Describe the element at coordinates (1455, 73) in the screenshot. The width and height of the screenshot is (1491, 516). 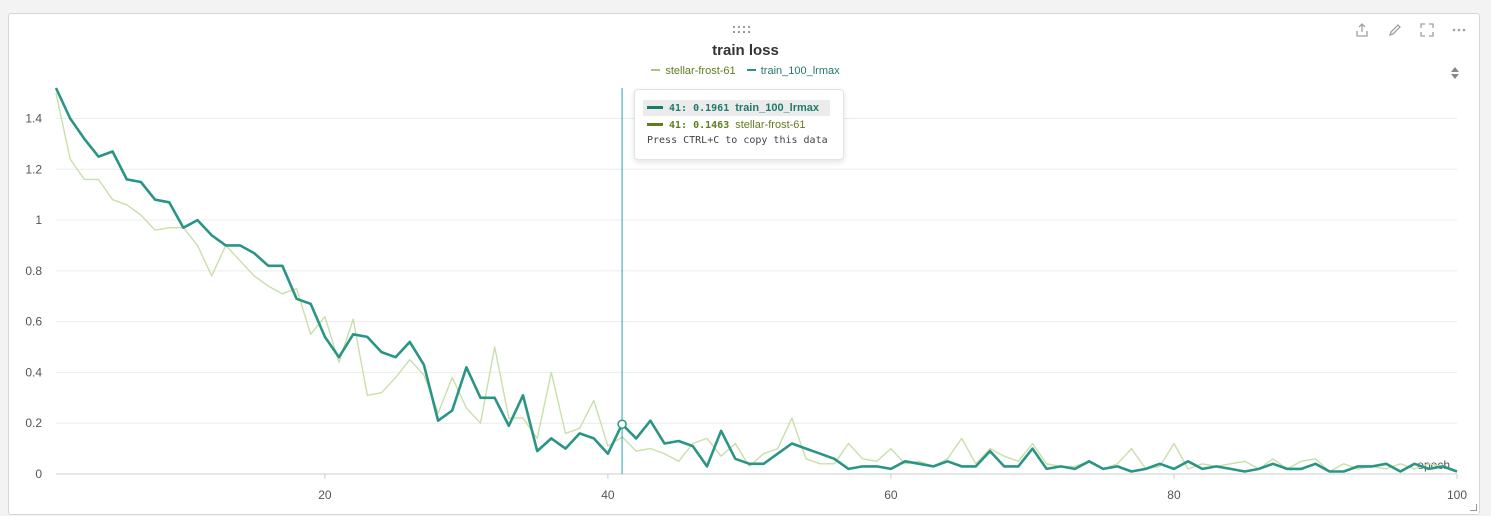
I see `sort-icon` at that location.